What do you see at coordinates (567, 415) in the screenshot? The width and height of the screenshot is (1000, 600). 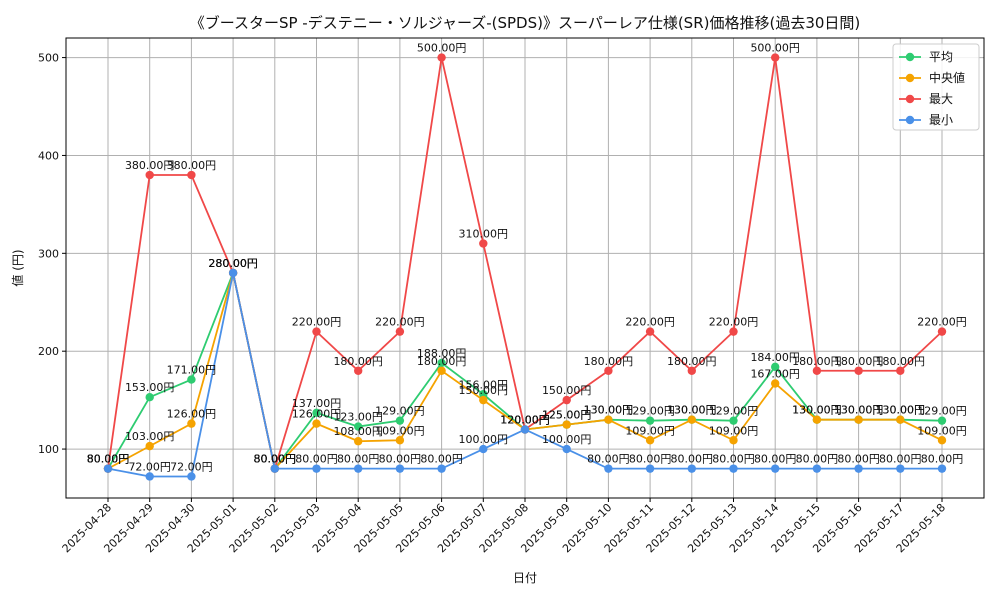 I see `data-label: 125.00円` at bounding box center [567, 415].